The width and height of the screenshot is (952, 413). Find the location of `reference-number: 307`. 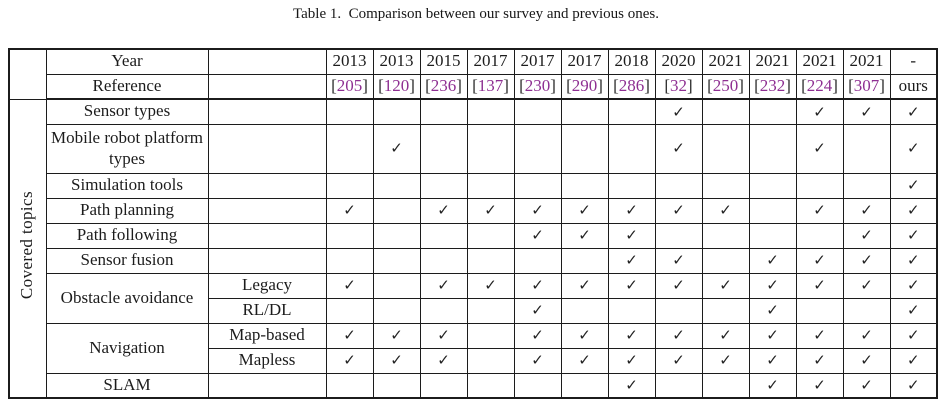

reference-number: 307 is located at coordinates (866, 85).